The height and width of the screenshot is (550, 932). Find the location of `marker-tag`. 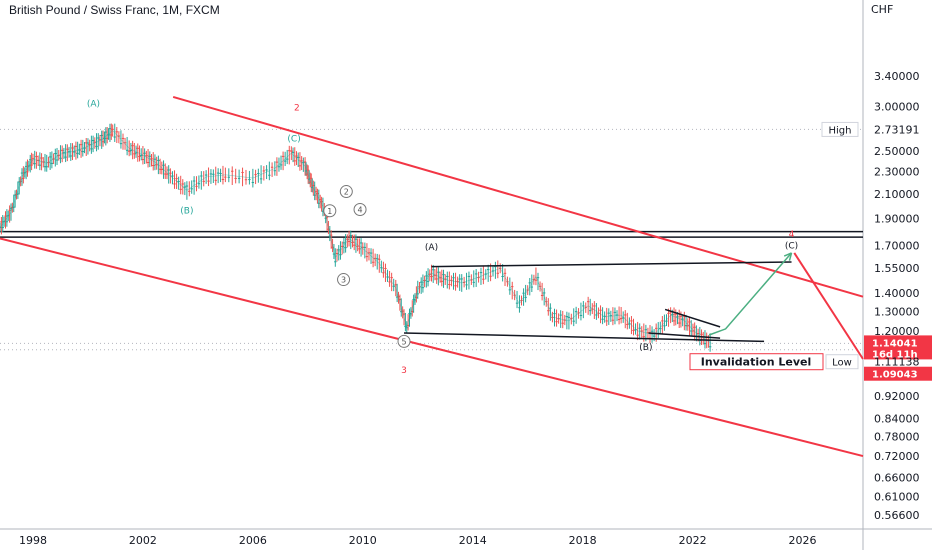

marker-tag is located at coordinates (898, 373).